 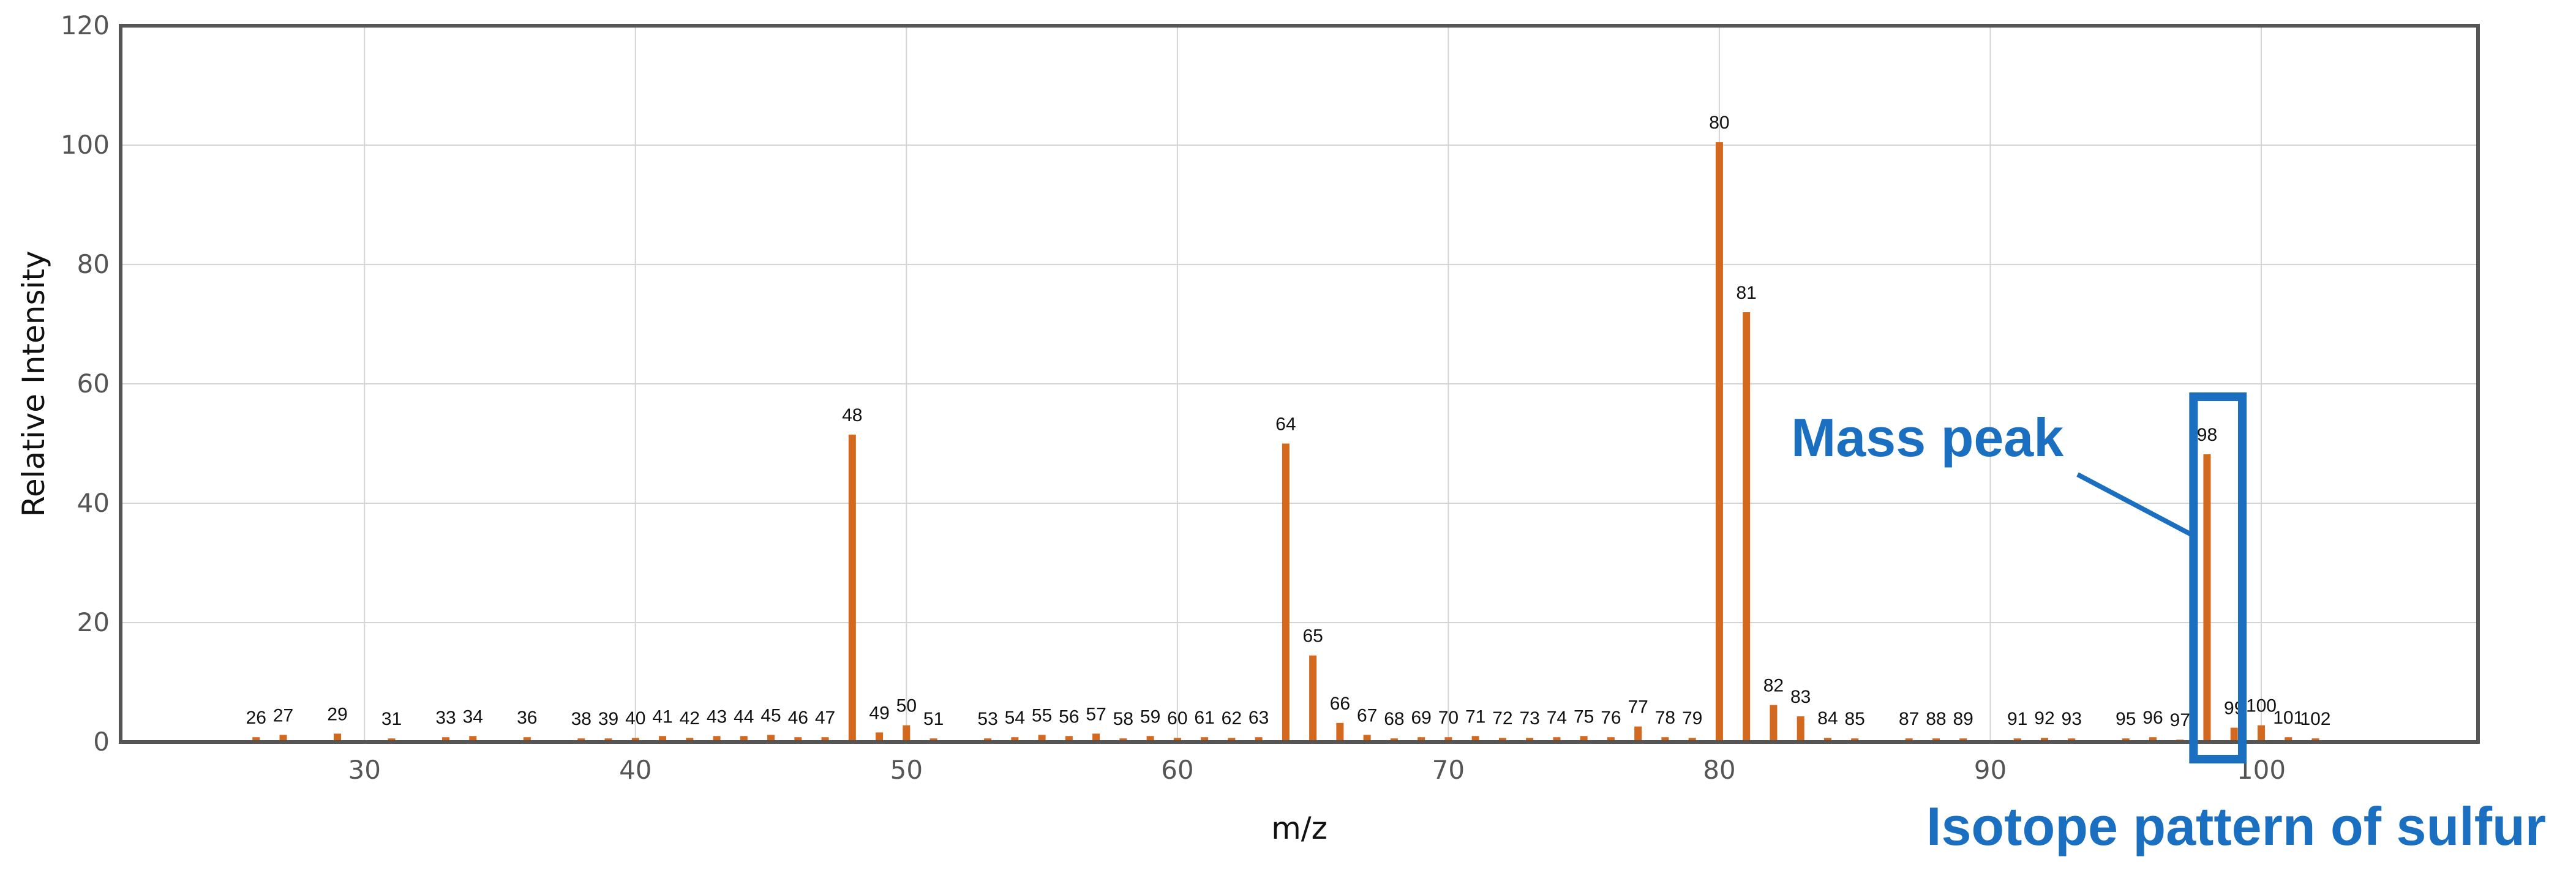 What do you see at coordinates (662, 717) in the screenshot?
I see `peak-label: 41` at bounding box center [662, 717].